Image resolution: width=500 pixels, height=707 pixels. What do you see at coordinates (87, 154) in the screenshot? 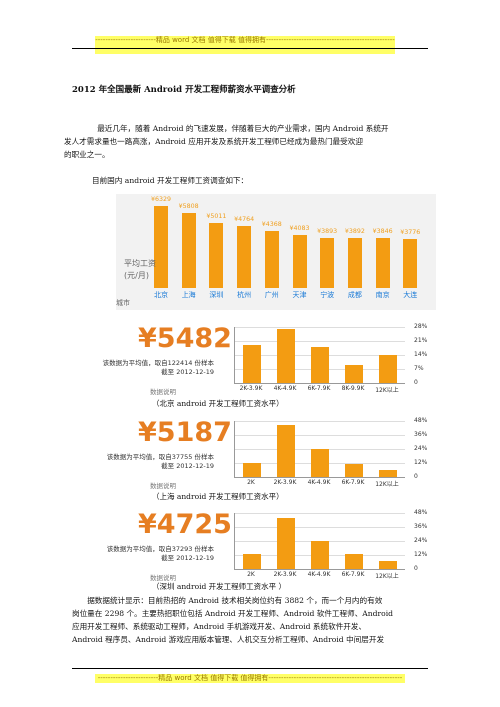
I see `intro-line: 的职业之一。` at bounding box center [87, 154].